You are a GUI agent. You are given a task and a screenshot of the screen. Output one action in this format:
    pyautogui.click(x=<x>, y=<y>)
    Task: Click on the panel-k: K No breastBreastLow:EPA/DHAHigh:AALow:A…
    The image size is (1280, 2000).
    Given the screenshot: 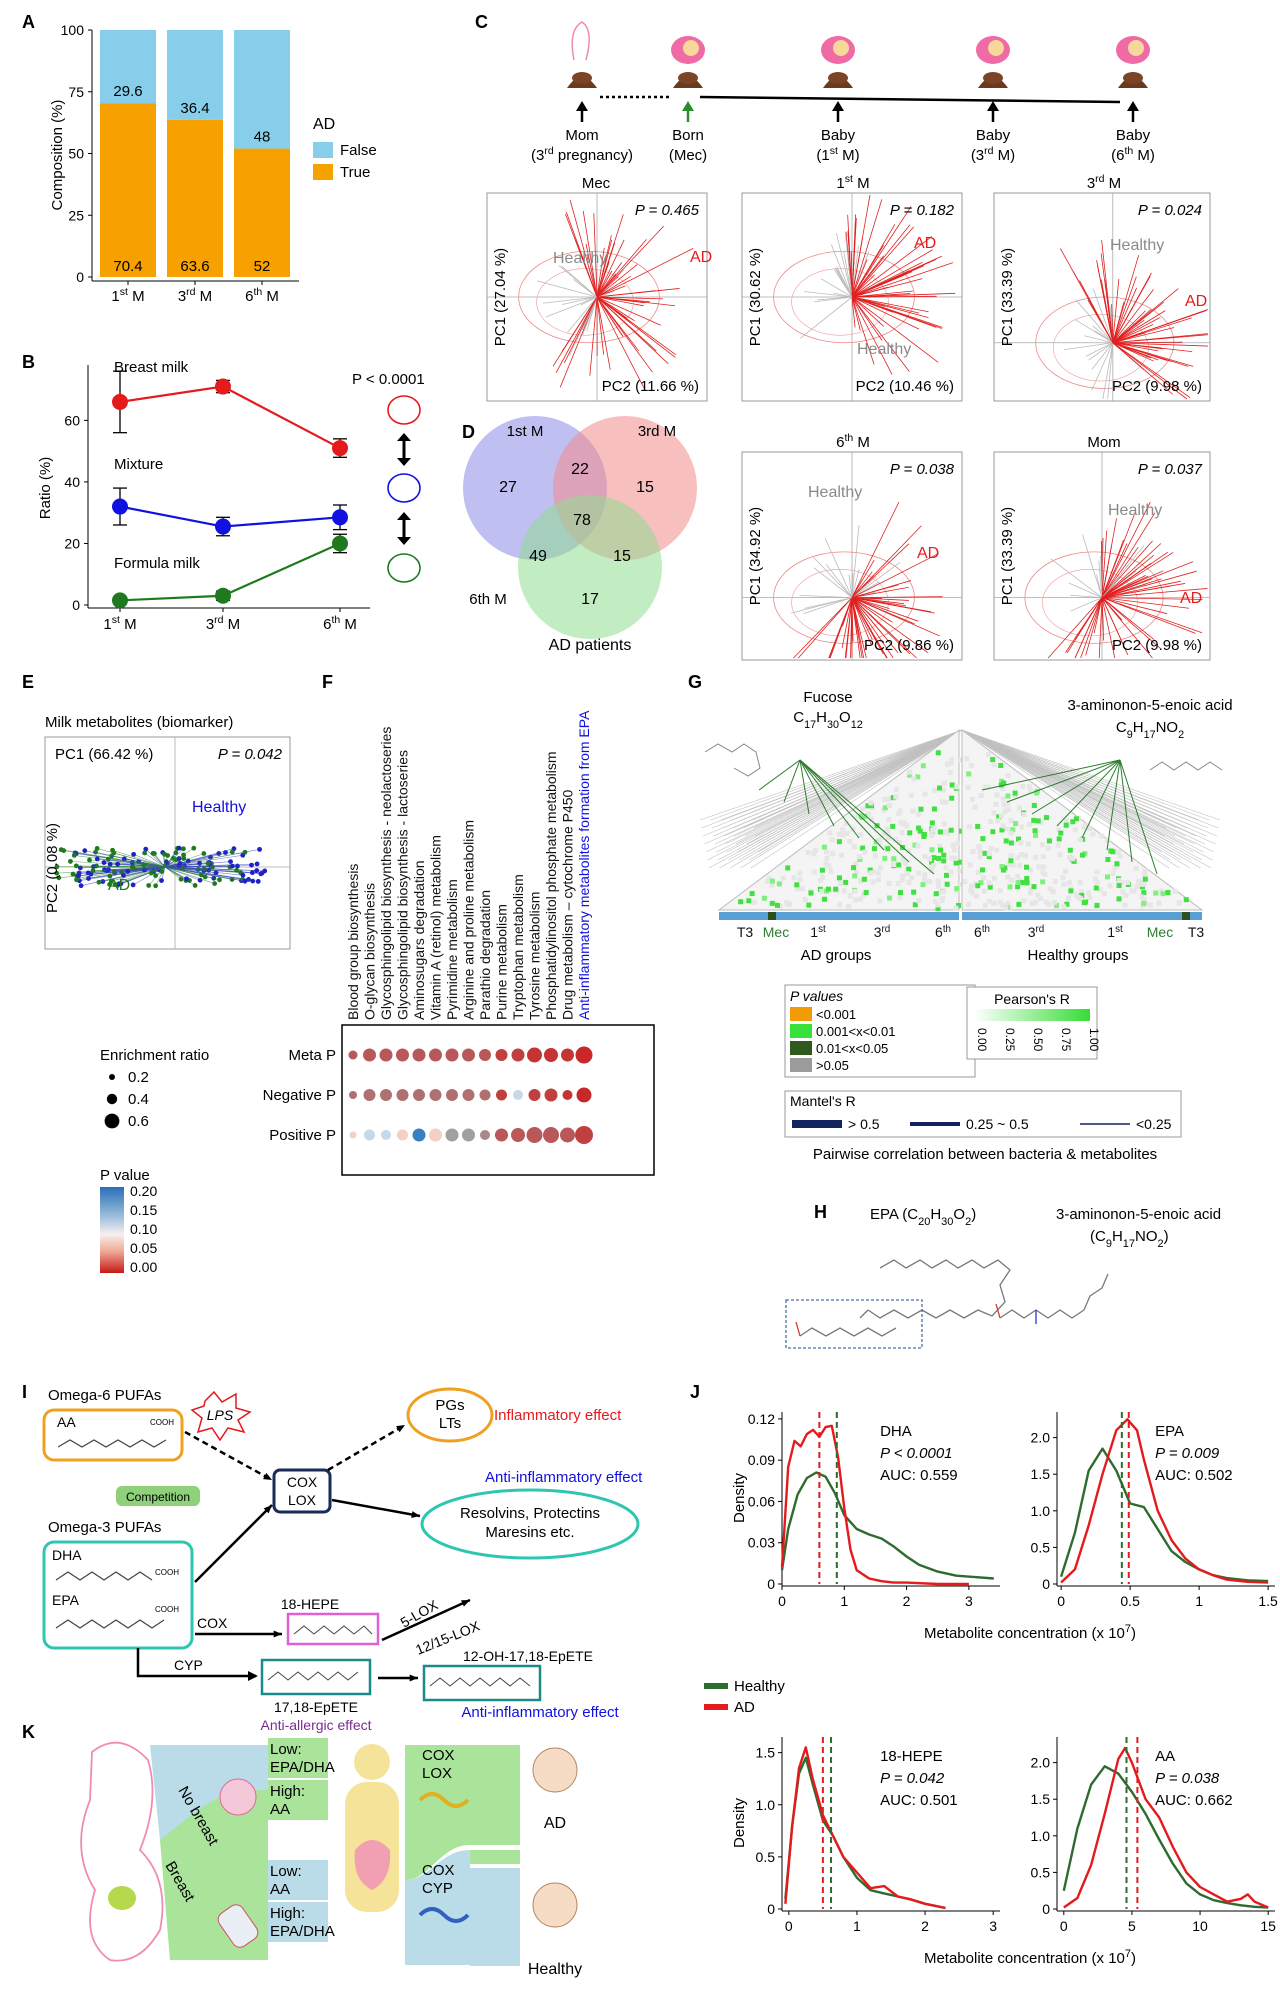 What is the action you would take?
    pyautogui.click(x=302, y=1850)
    